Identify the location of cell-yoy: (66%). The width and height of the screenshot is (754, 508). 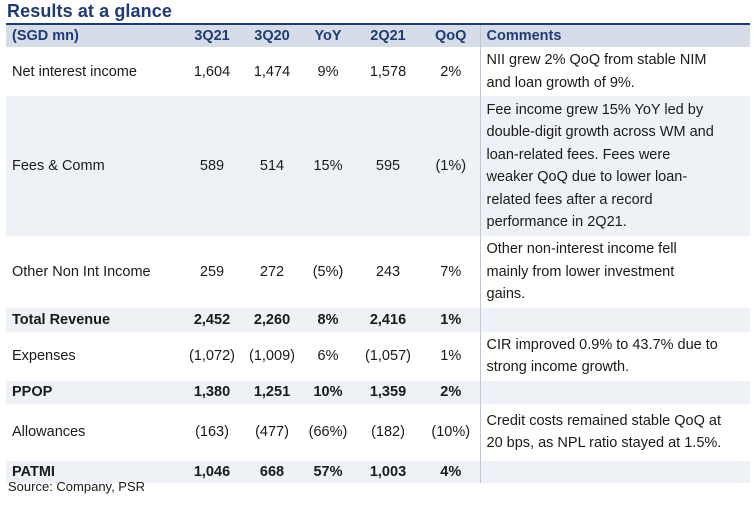
(328, 432).